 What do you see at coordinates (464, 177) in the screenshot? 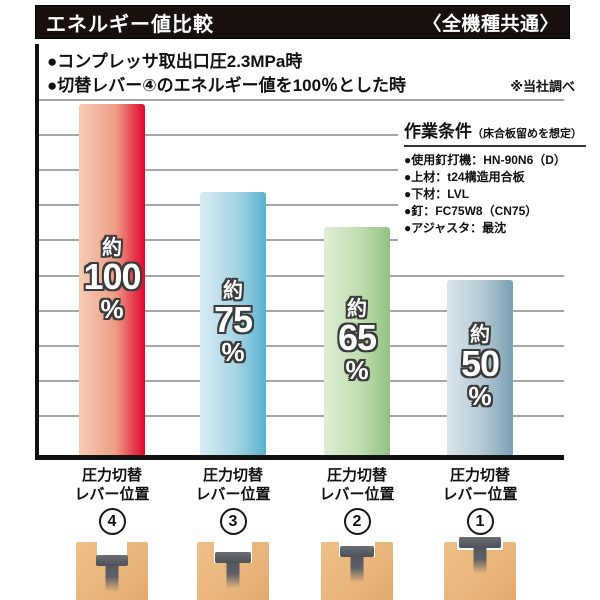
I see `condition-item-top-material: ●上材：t24構造用合板` at bounding box center [464, 177].